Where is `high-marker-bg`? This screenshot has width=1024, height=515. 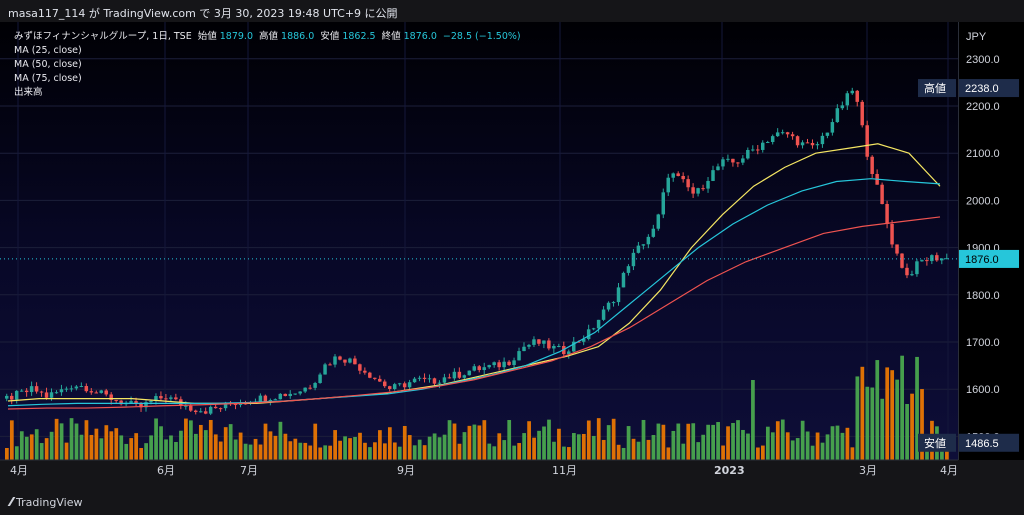
high-marker-bg is located at coordinates (937, 88).